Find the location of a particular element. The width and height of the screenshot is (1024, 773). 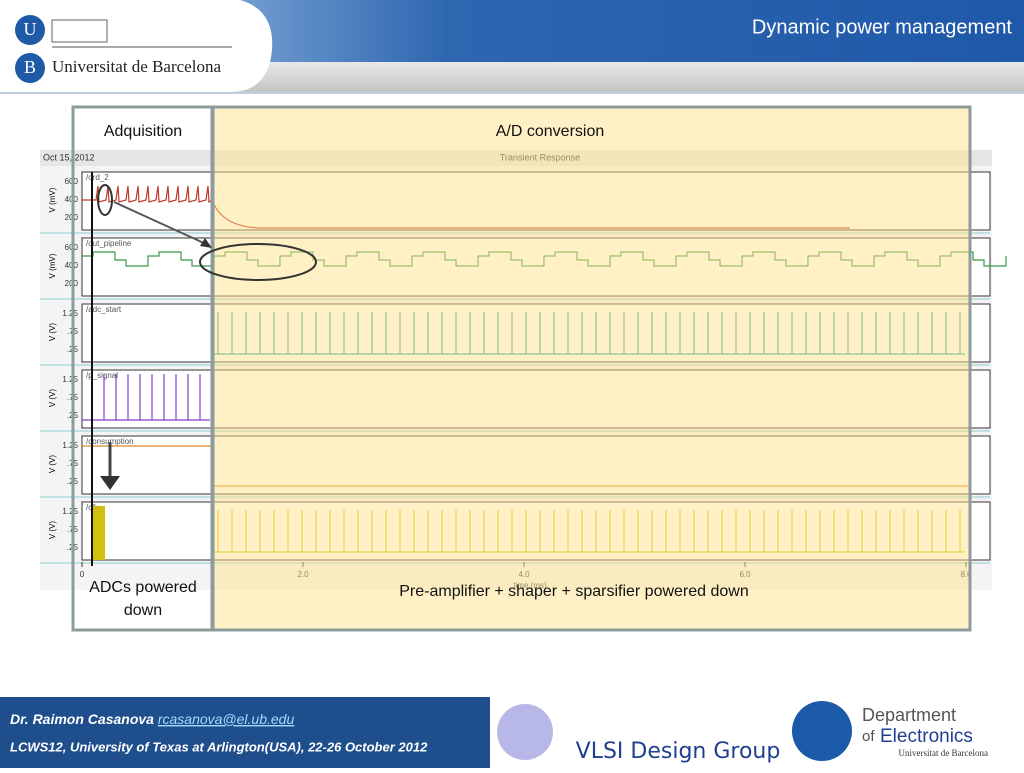

university-name: Universitat de Barcelona is located at coordinates (136, 66).